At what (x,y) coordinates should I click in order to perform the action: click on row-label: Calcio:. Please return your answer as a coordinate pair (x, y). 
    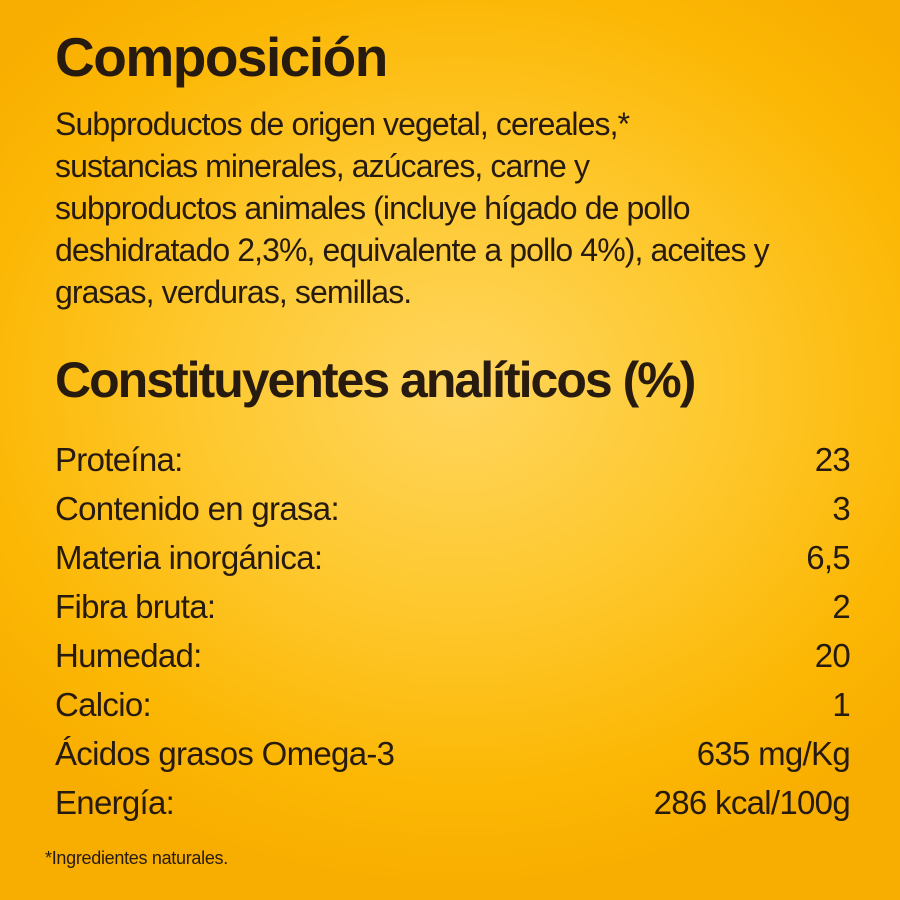
    Looking at the image, I should click on (103, 704).